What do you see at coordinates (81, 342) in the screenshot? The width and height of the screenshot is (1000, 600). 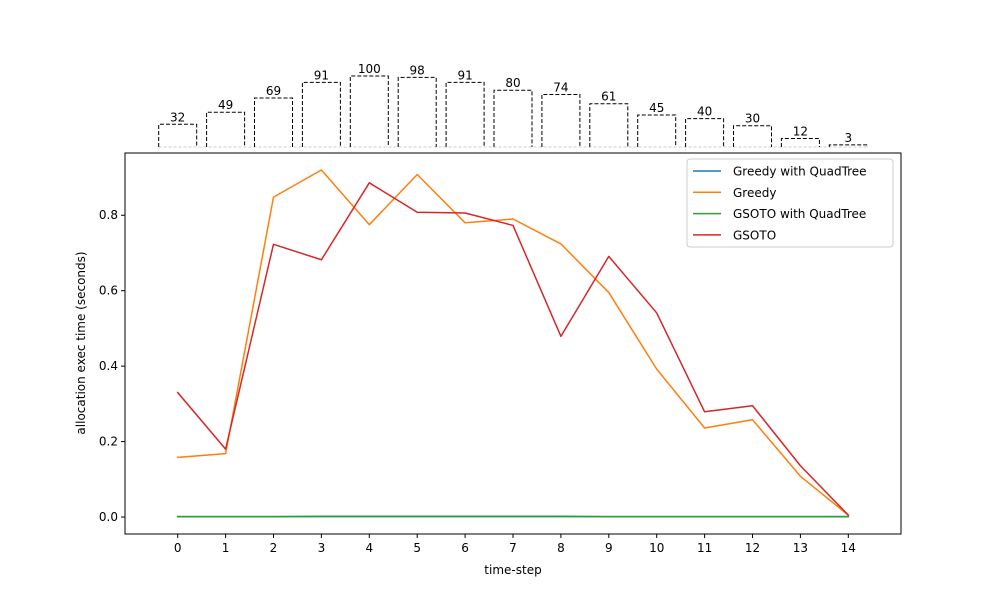 I see `y-axis-label: allocation exec time (seconds)` at bounding box center [81, 342].